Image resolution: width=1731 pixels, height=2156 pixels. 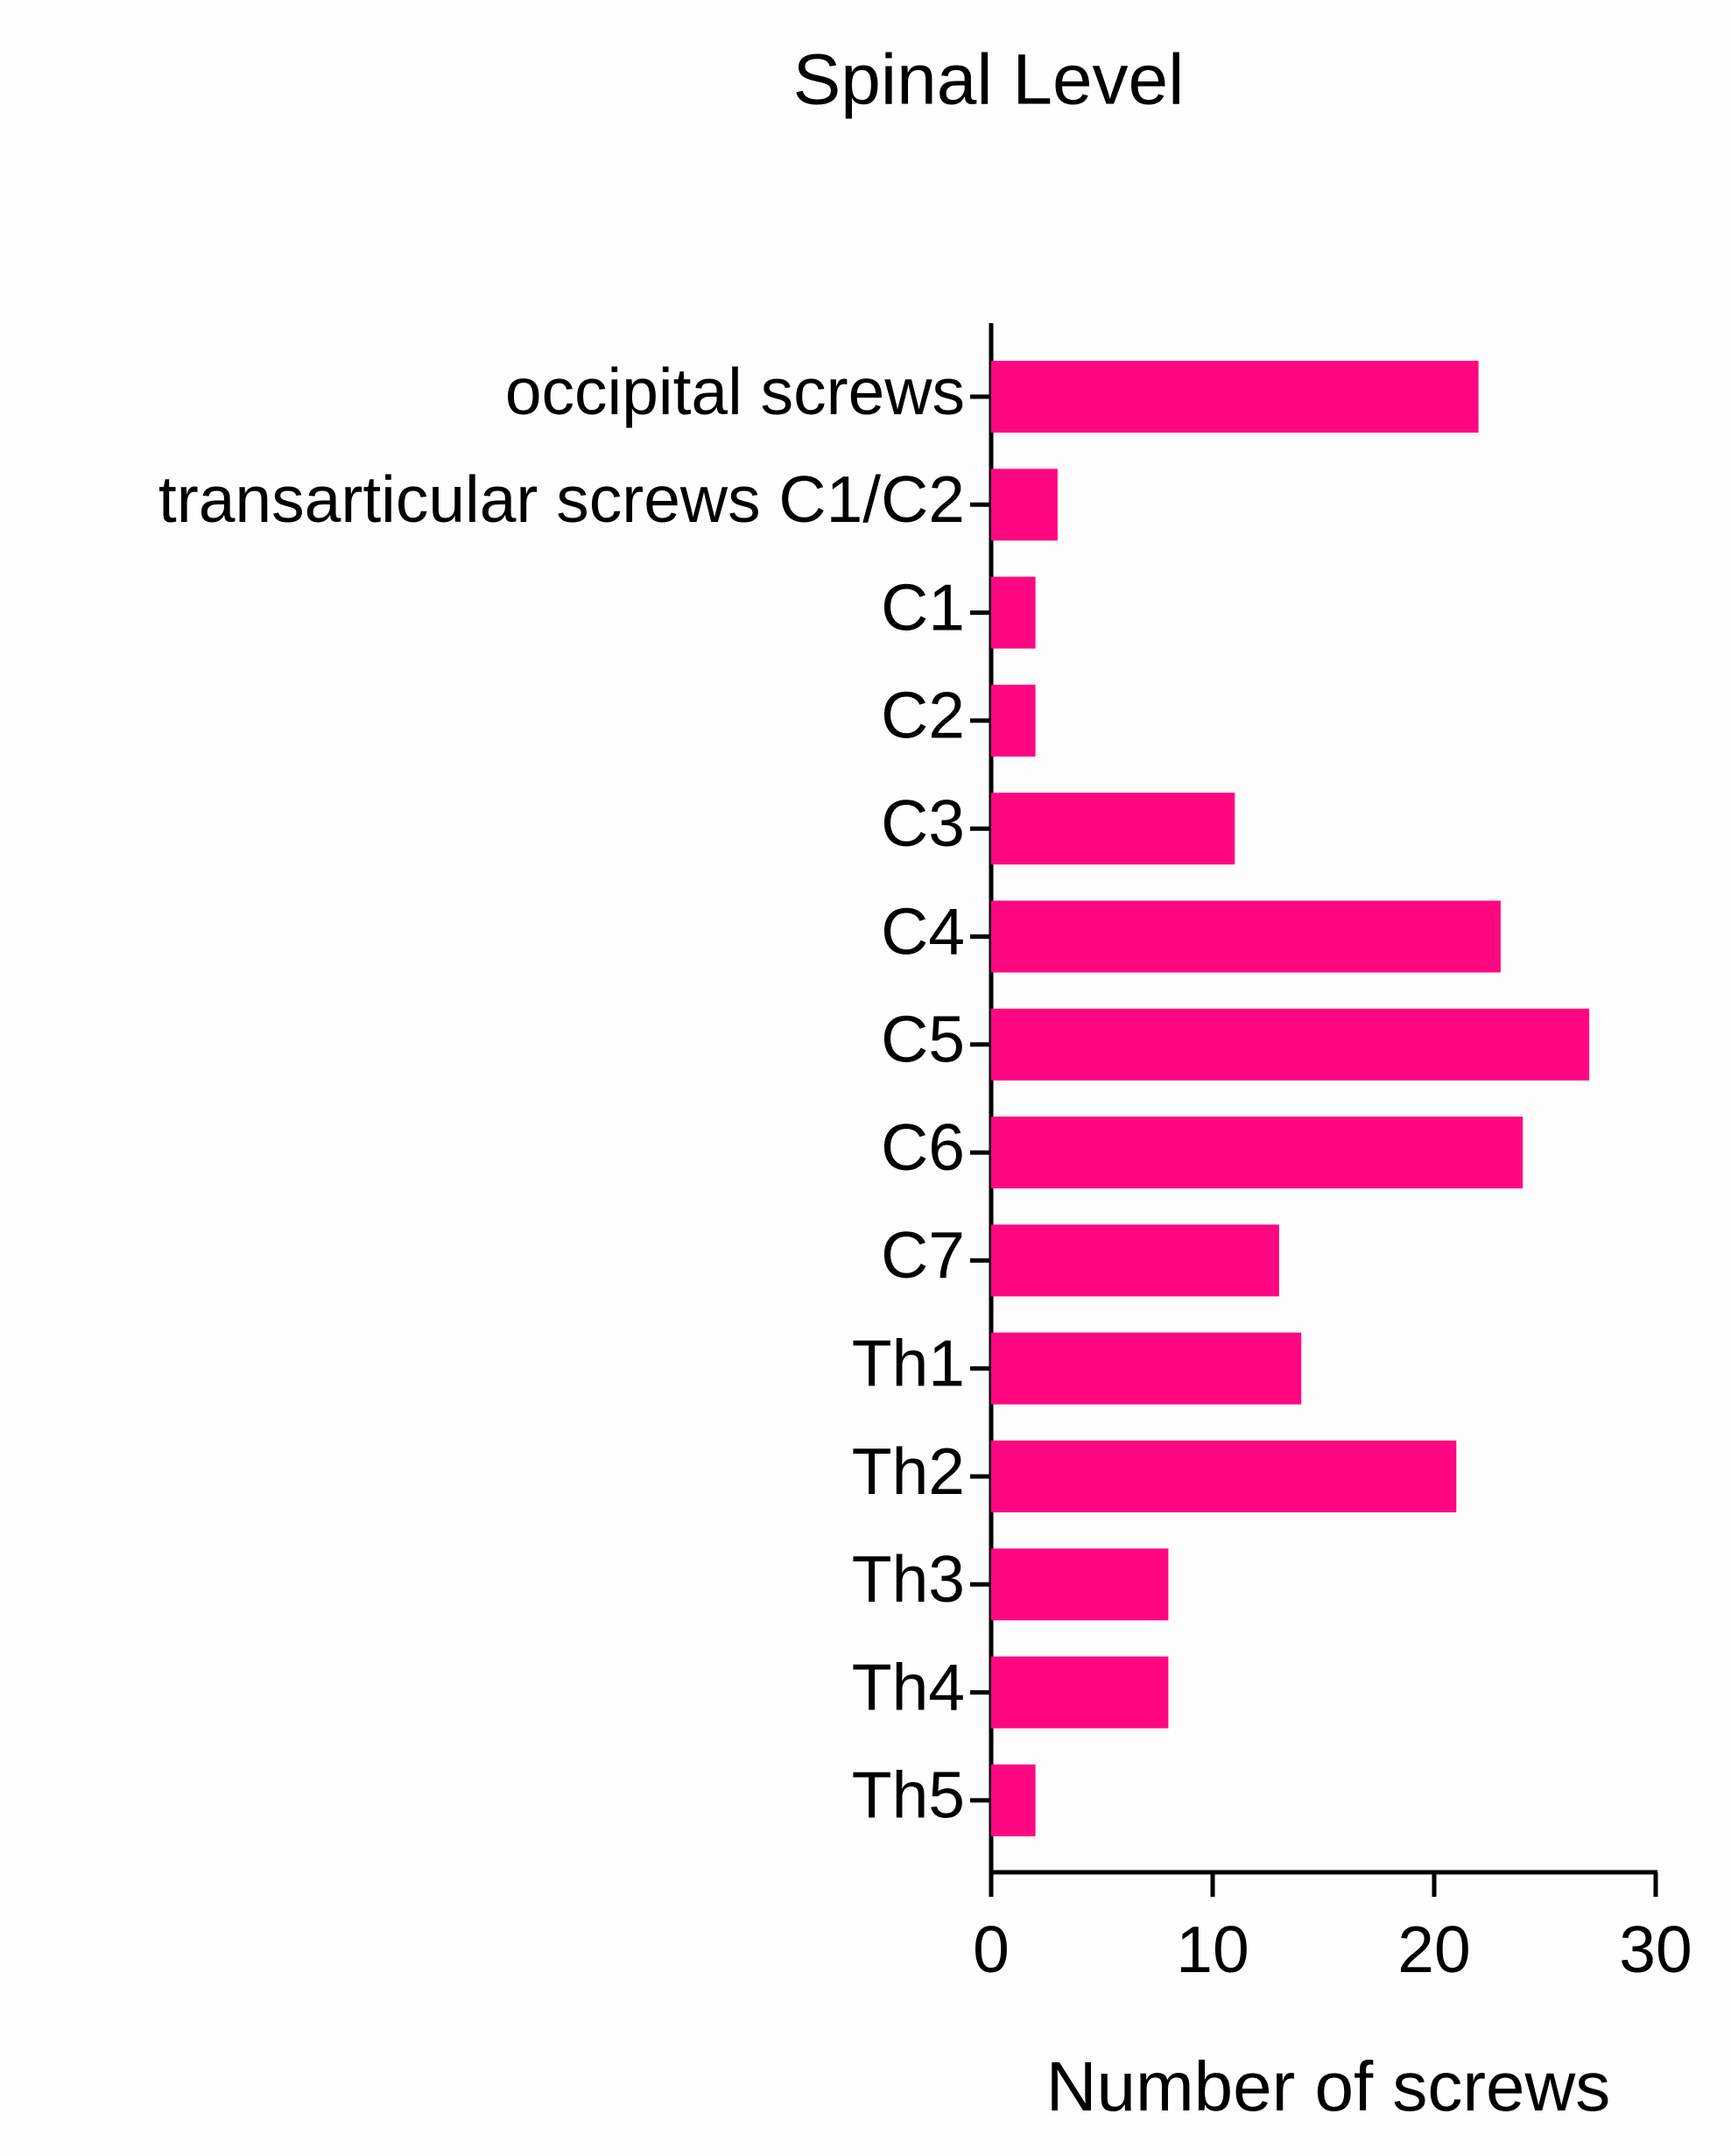 I want to click on y-tick-label: Th5, so click(x=908, y=1795).